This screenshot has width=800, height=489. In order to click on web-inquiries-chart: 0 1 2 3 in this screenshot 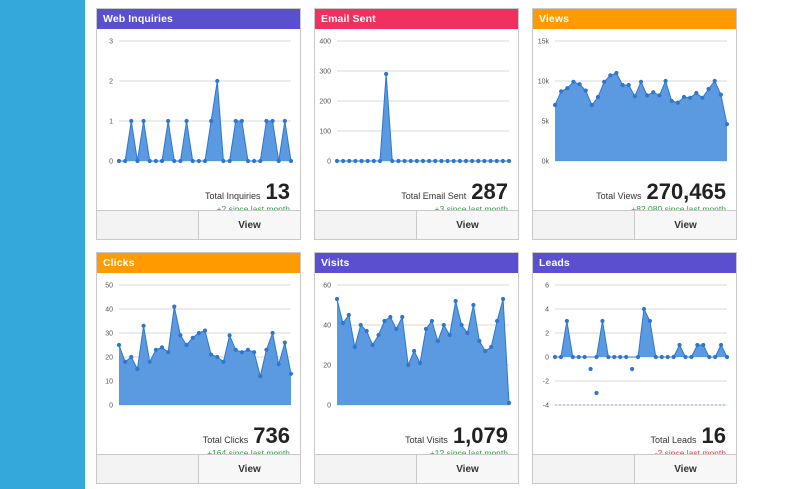, I will do `click(201, 102)`.